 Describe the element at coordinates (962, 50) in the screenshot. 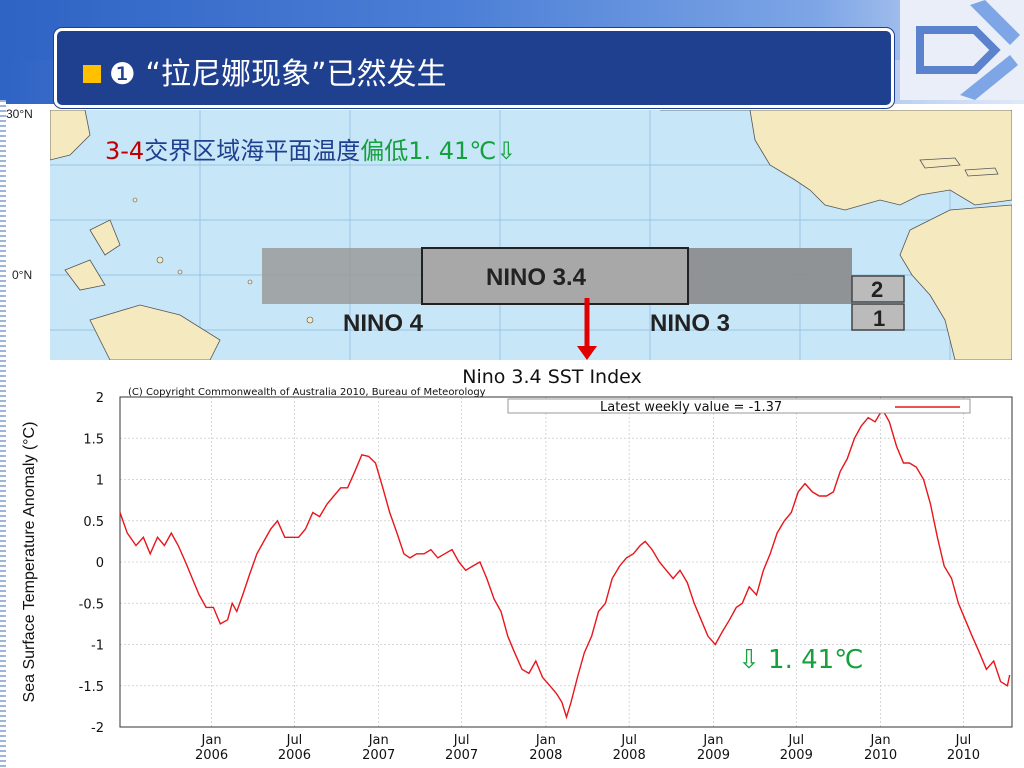

I see `arrow-logo-icon` at that location.